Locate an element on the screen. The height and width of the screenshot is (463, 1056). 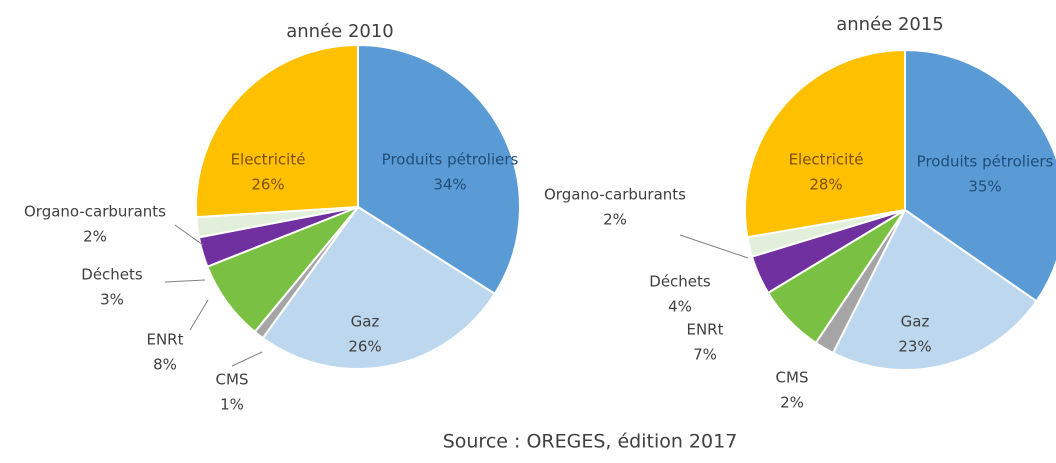
slice-value: 23% is located at coordinates (914, 347).